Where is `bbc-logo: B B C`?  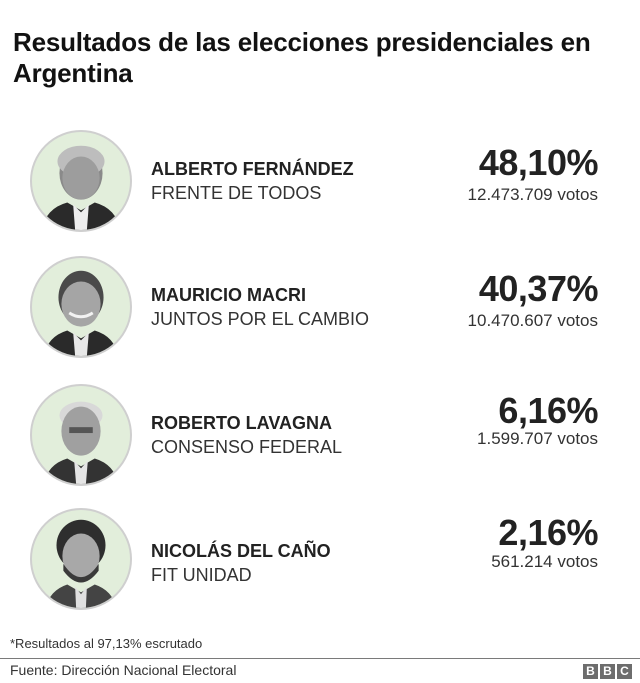
bbc-logo: B B C is located at coordinates (607, 671).